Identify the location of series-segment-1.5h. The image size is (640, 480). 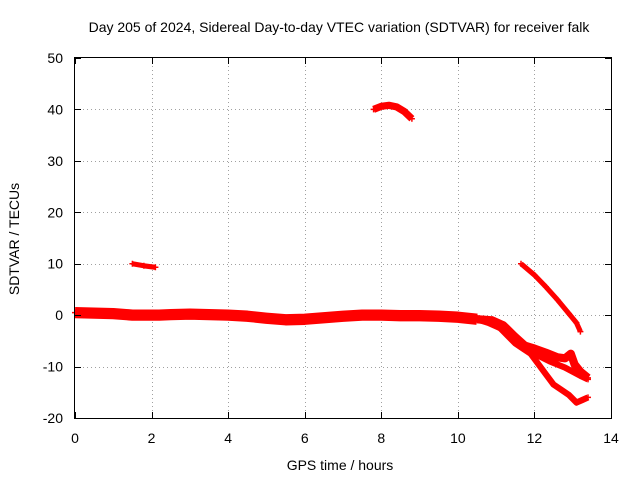
(144, 265).